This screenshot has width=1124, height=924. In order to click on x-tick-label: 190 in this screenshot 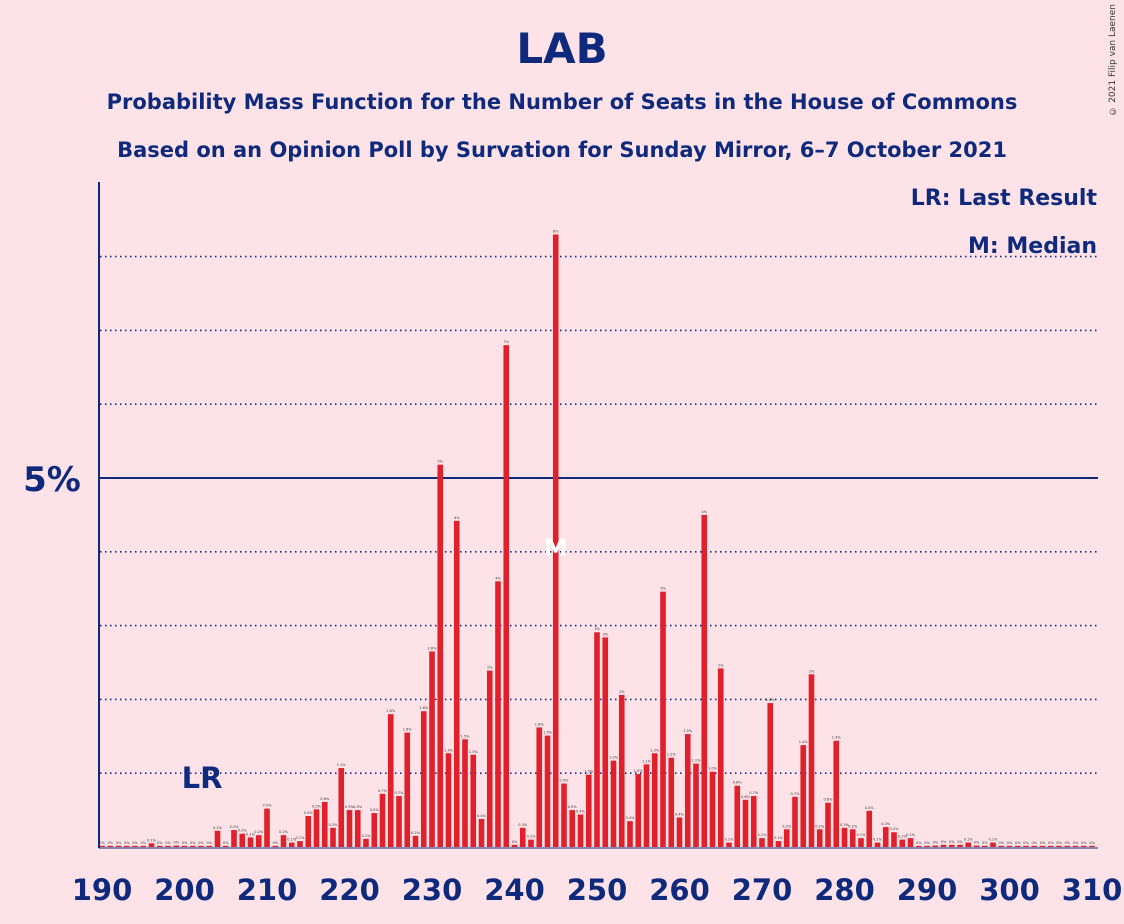, I will do `click(102, 890)`.